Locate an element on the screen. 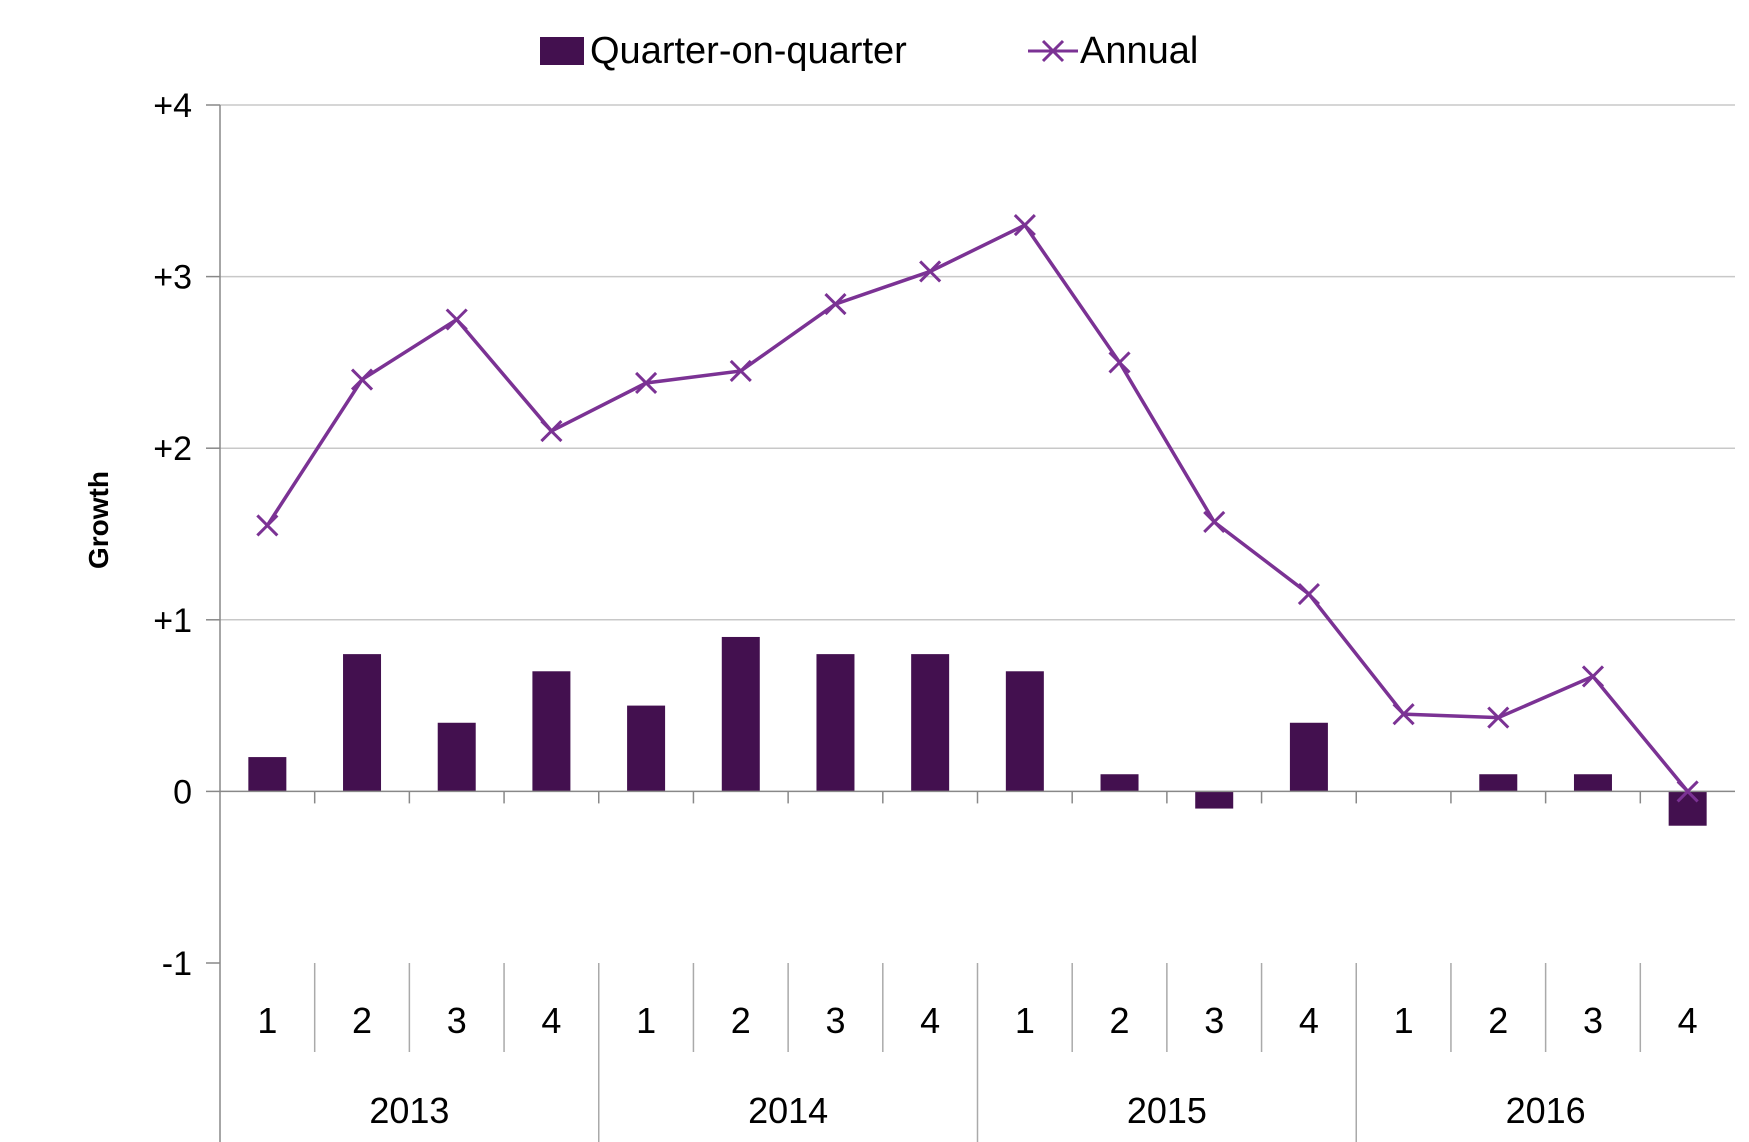 The width and height of the screenshot is (1749, 1142). legend-label-bar: Quarter-on-quarter is located at coordinates (748, 51).